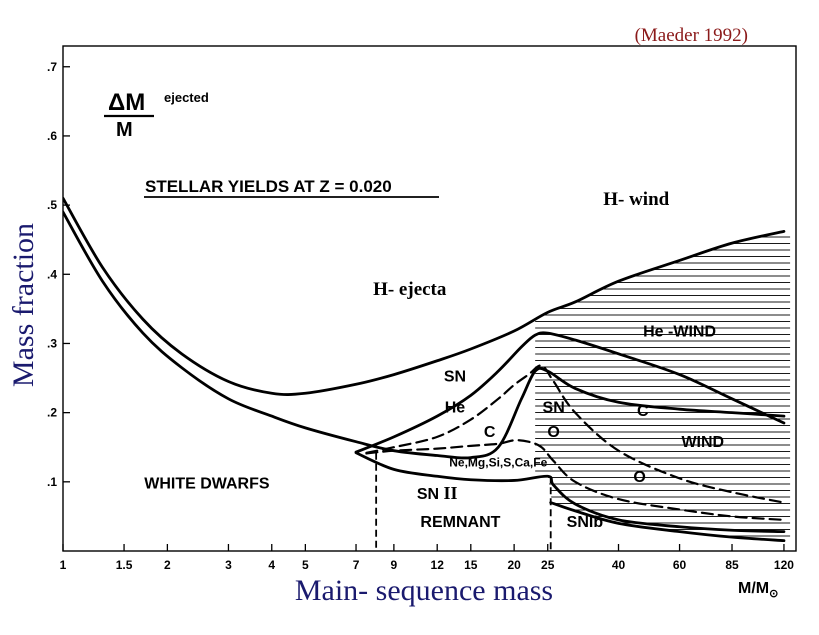  I want to click on x-tick-label-4: 4, so click(271, 565).